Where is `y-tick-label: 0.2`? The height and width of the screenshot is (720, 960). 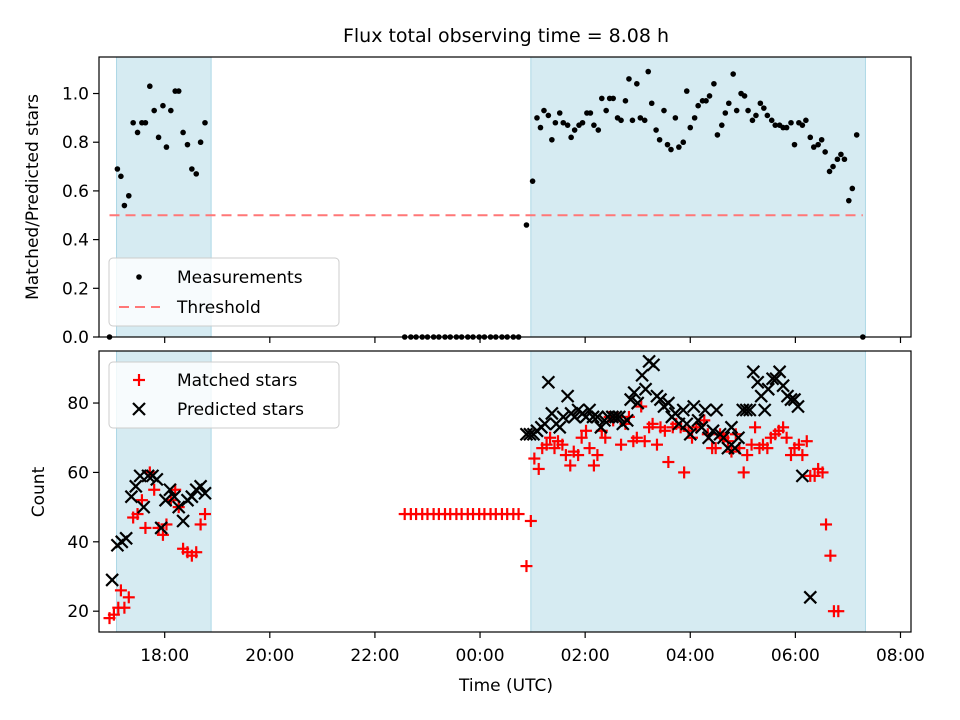
y-tick-label: 0.2 is located at coordinates (75, 289).